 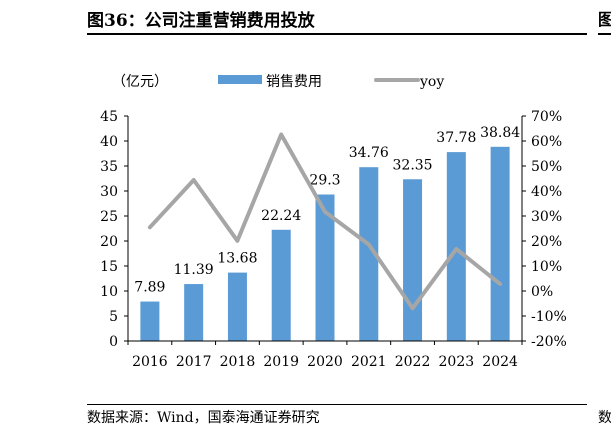 I want to click on x-tick-label: 2017, so click(x=194, y=362).